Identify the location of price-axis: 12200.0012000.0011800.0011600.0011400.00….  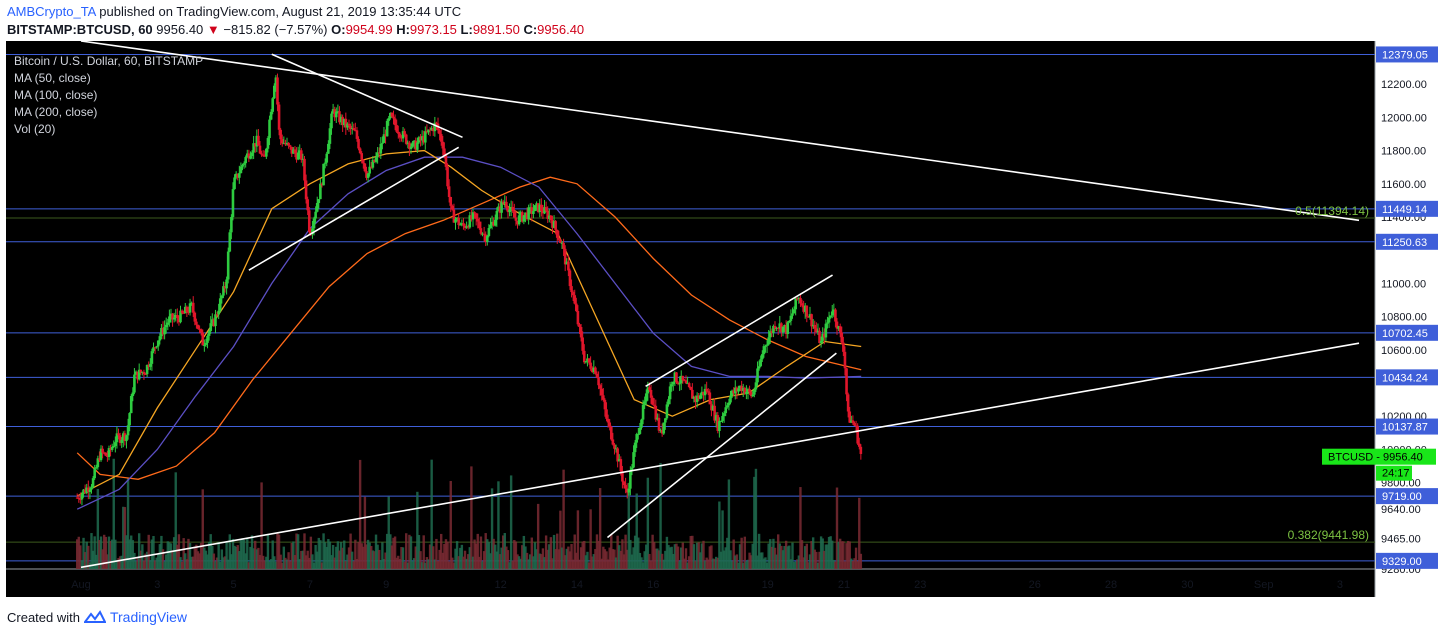
(1407, 311).